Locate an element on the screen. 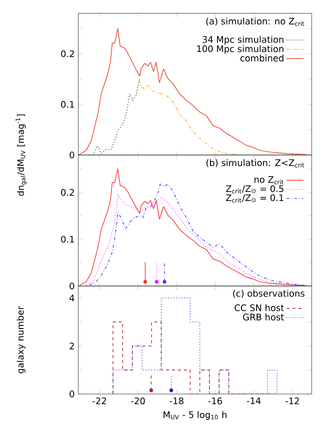 The height and width of the screenshot is (440, 326). legend-label: Z$_{crit}$/Z$_{⊙}$ = 0.1 is located at coordinates (255, 198).